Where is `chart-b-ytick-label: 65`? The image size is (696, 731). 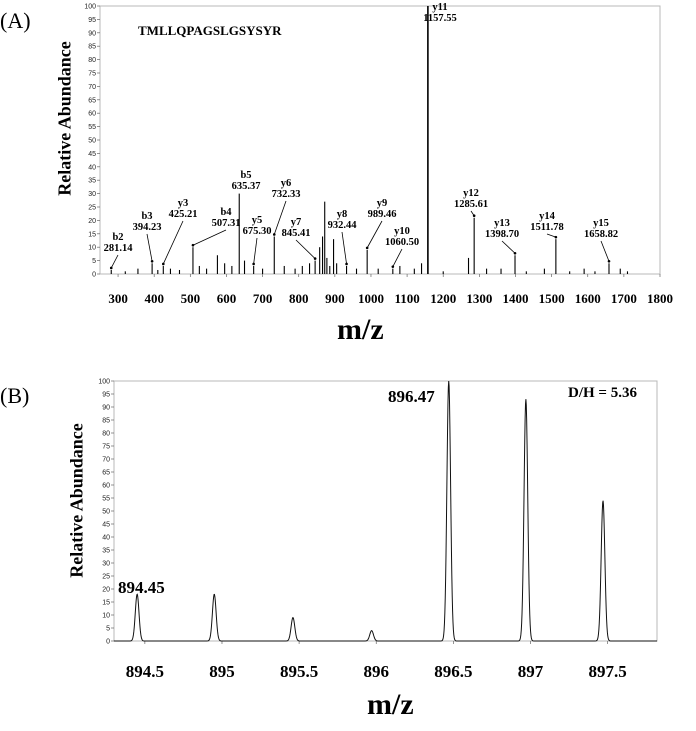 chart-b-ytick-label: 65 is located at coordinates (106, 473).